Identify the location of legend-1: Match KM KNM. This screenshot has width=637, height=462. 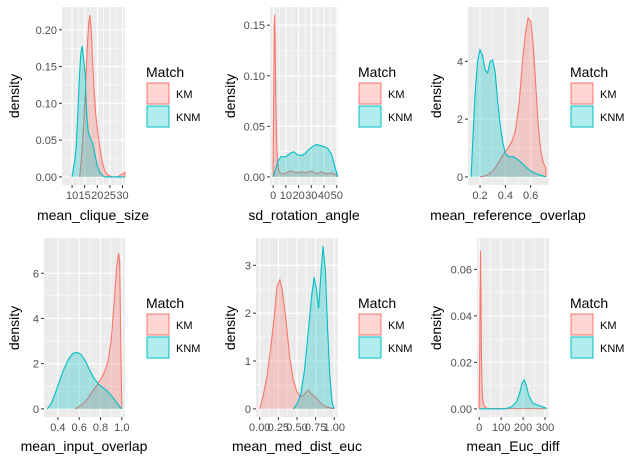
(173, 96).